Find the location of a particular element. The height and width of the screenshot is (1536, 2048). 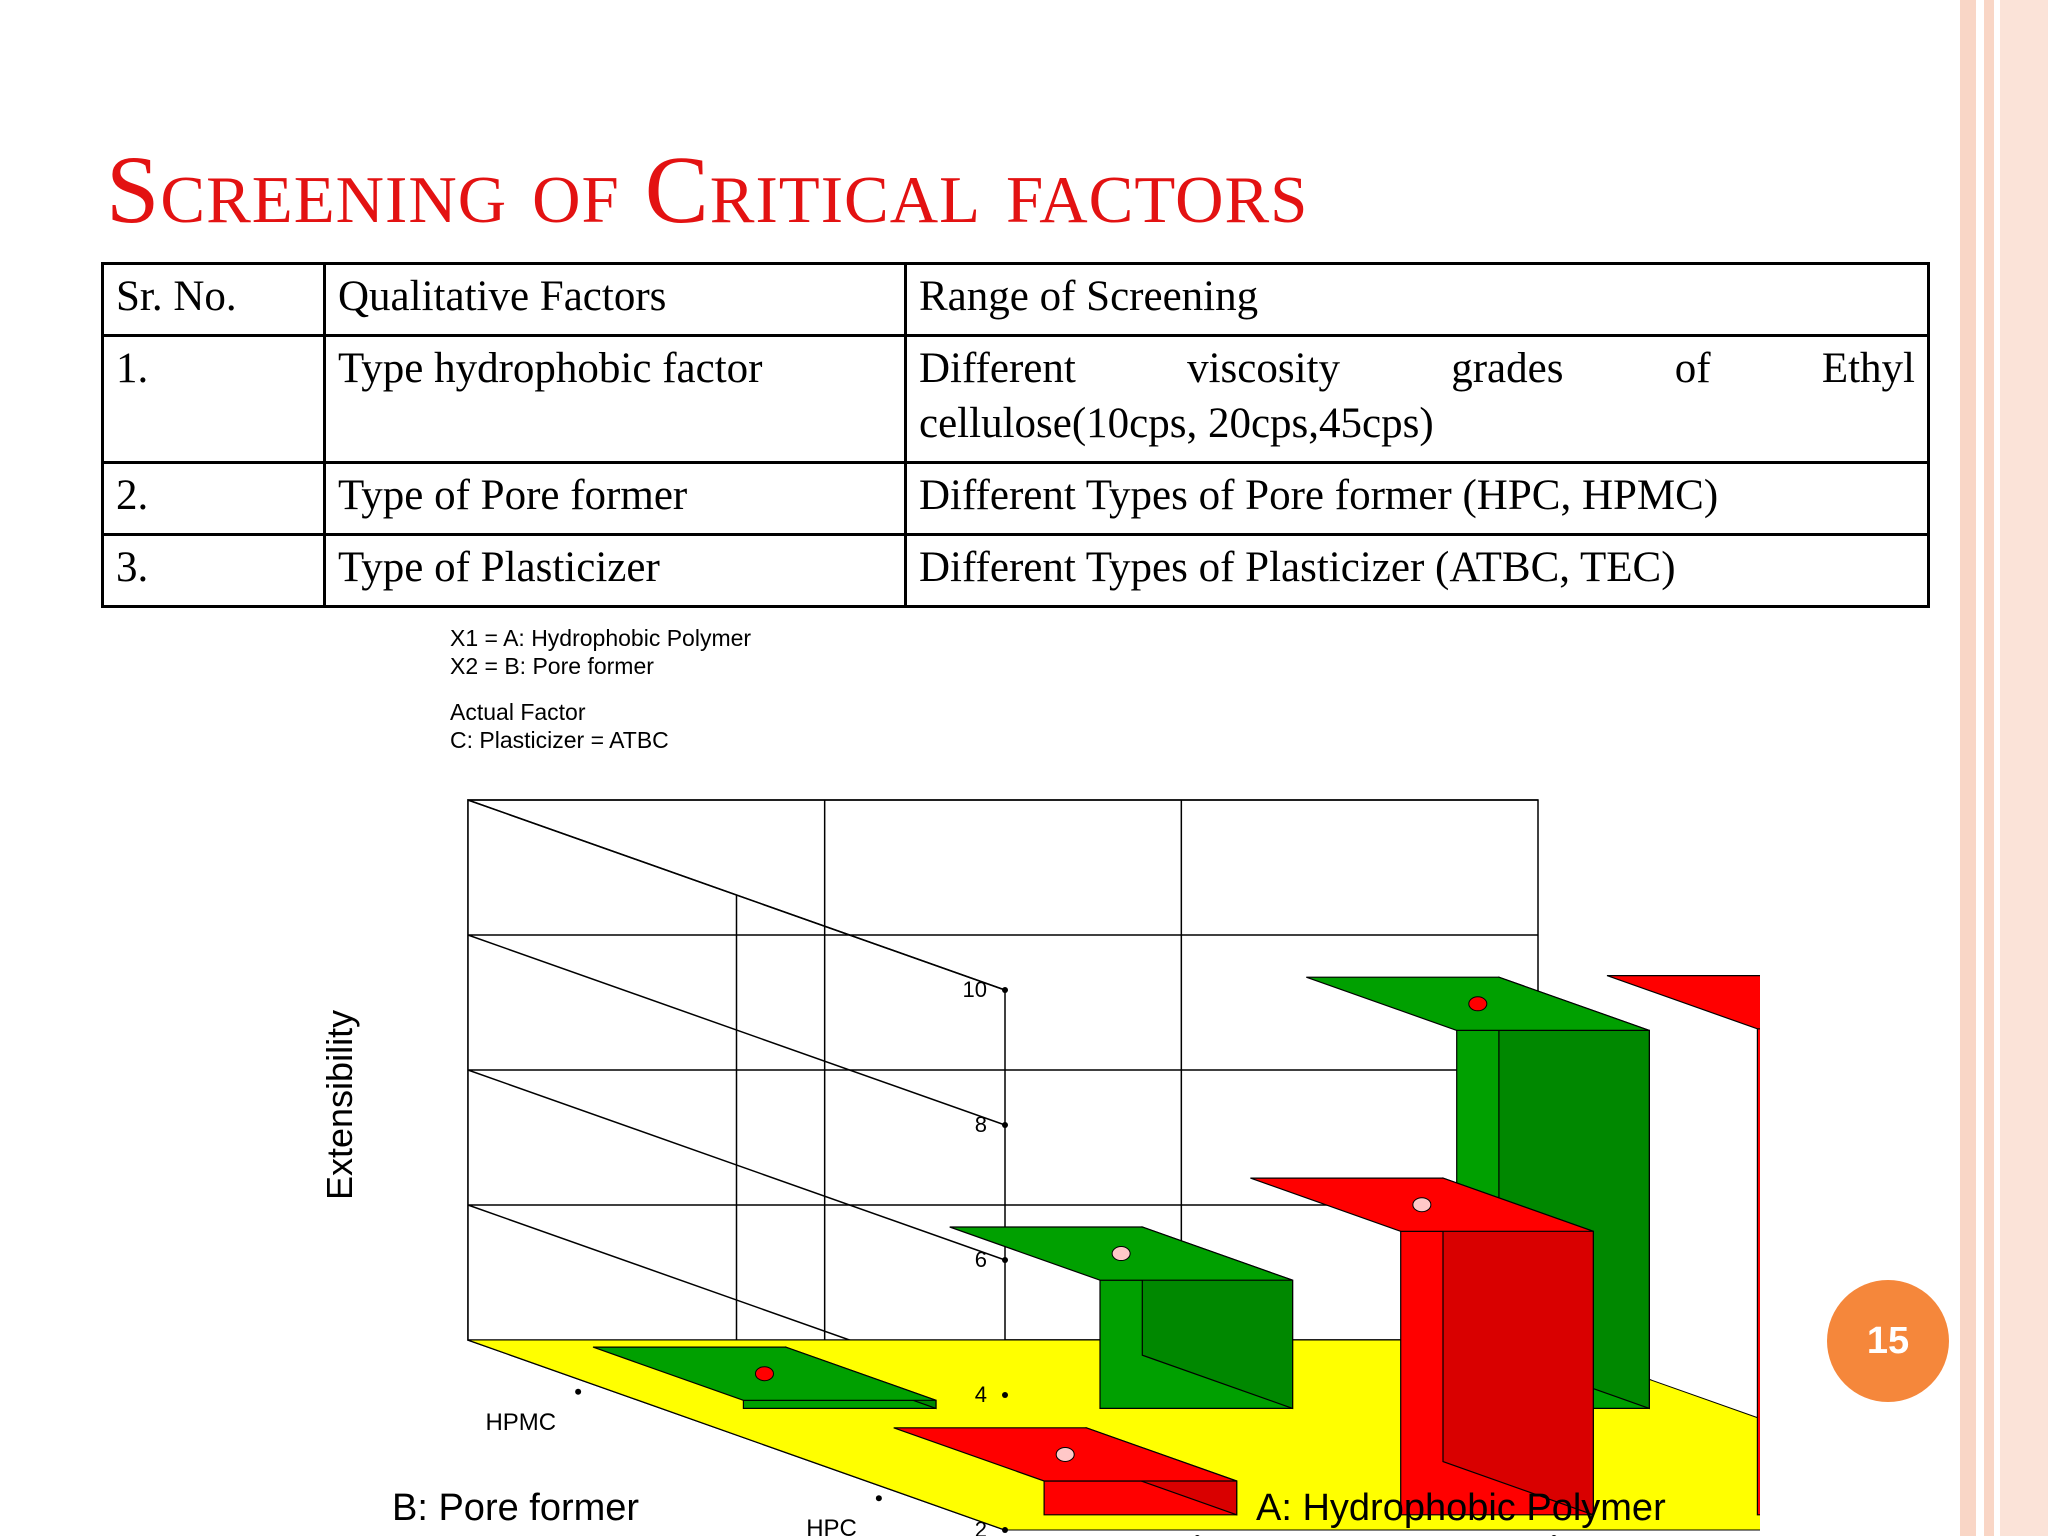

cell-factor: Type of Pore former is located at coordinates (615, 499).